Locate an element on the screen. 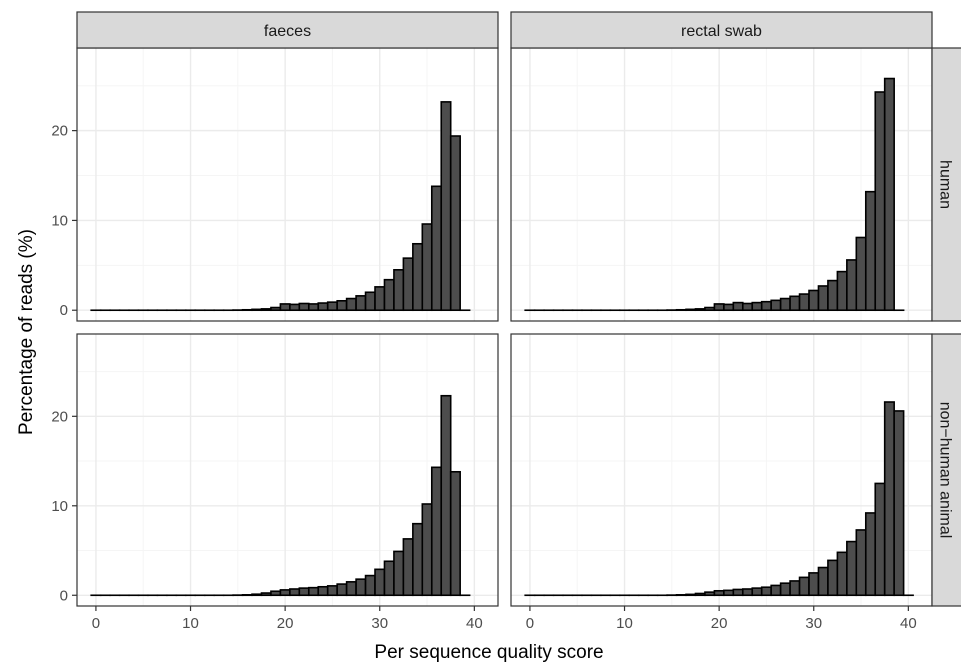 The width and height of the screenshot is (961, 665). x-axis-title: Per sequence quality score is located at coordinates (488, 652).